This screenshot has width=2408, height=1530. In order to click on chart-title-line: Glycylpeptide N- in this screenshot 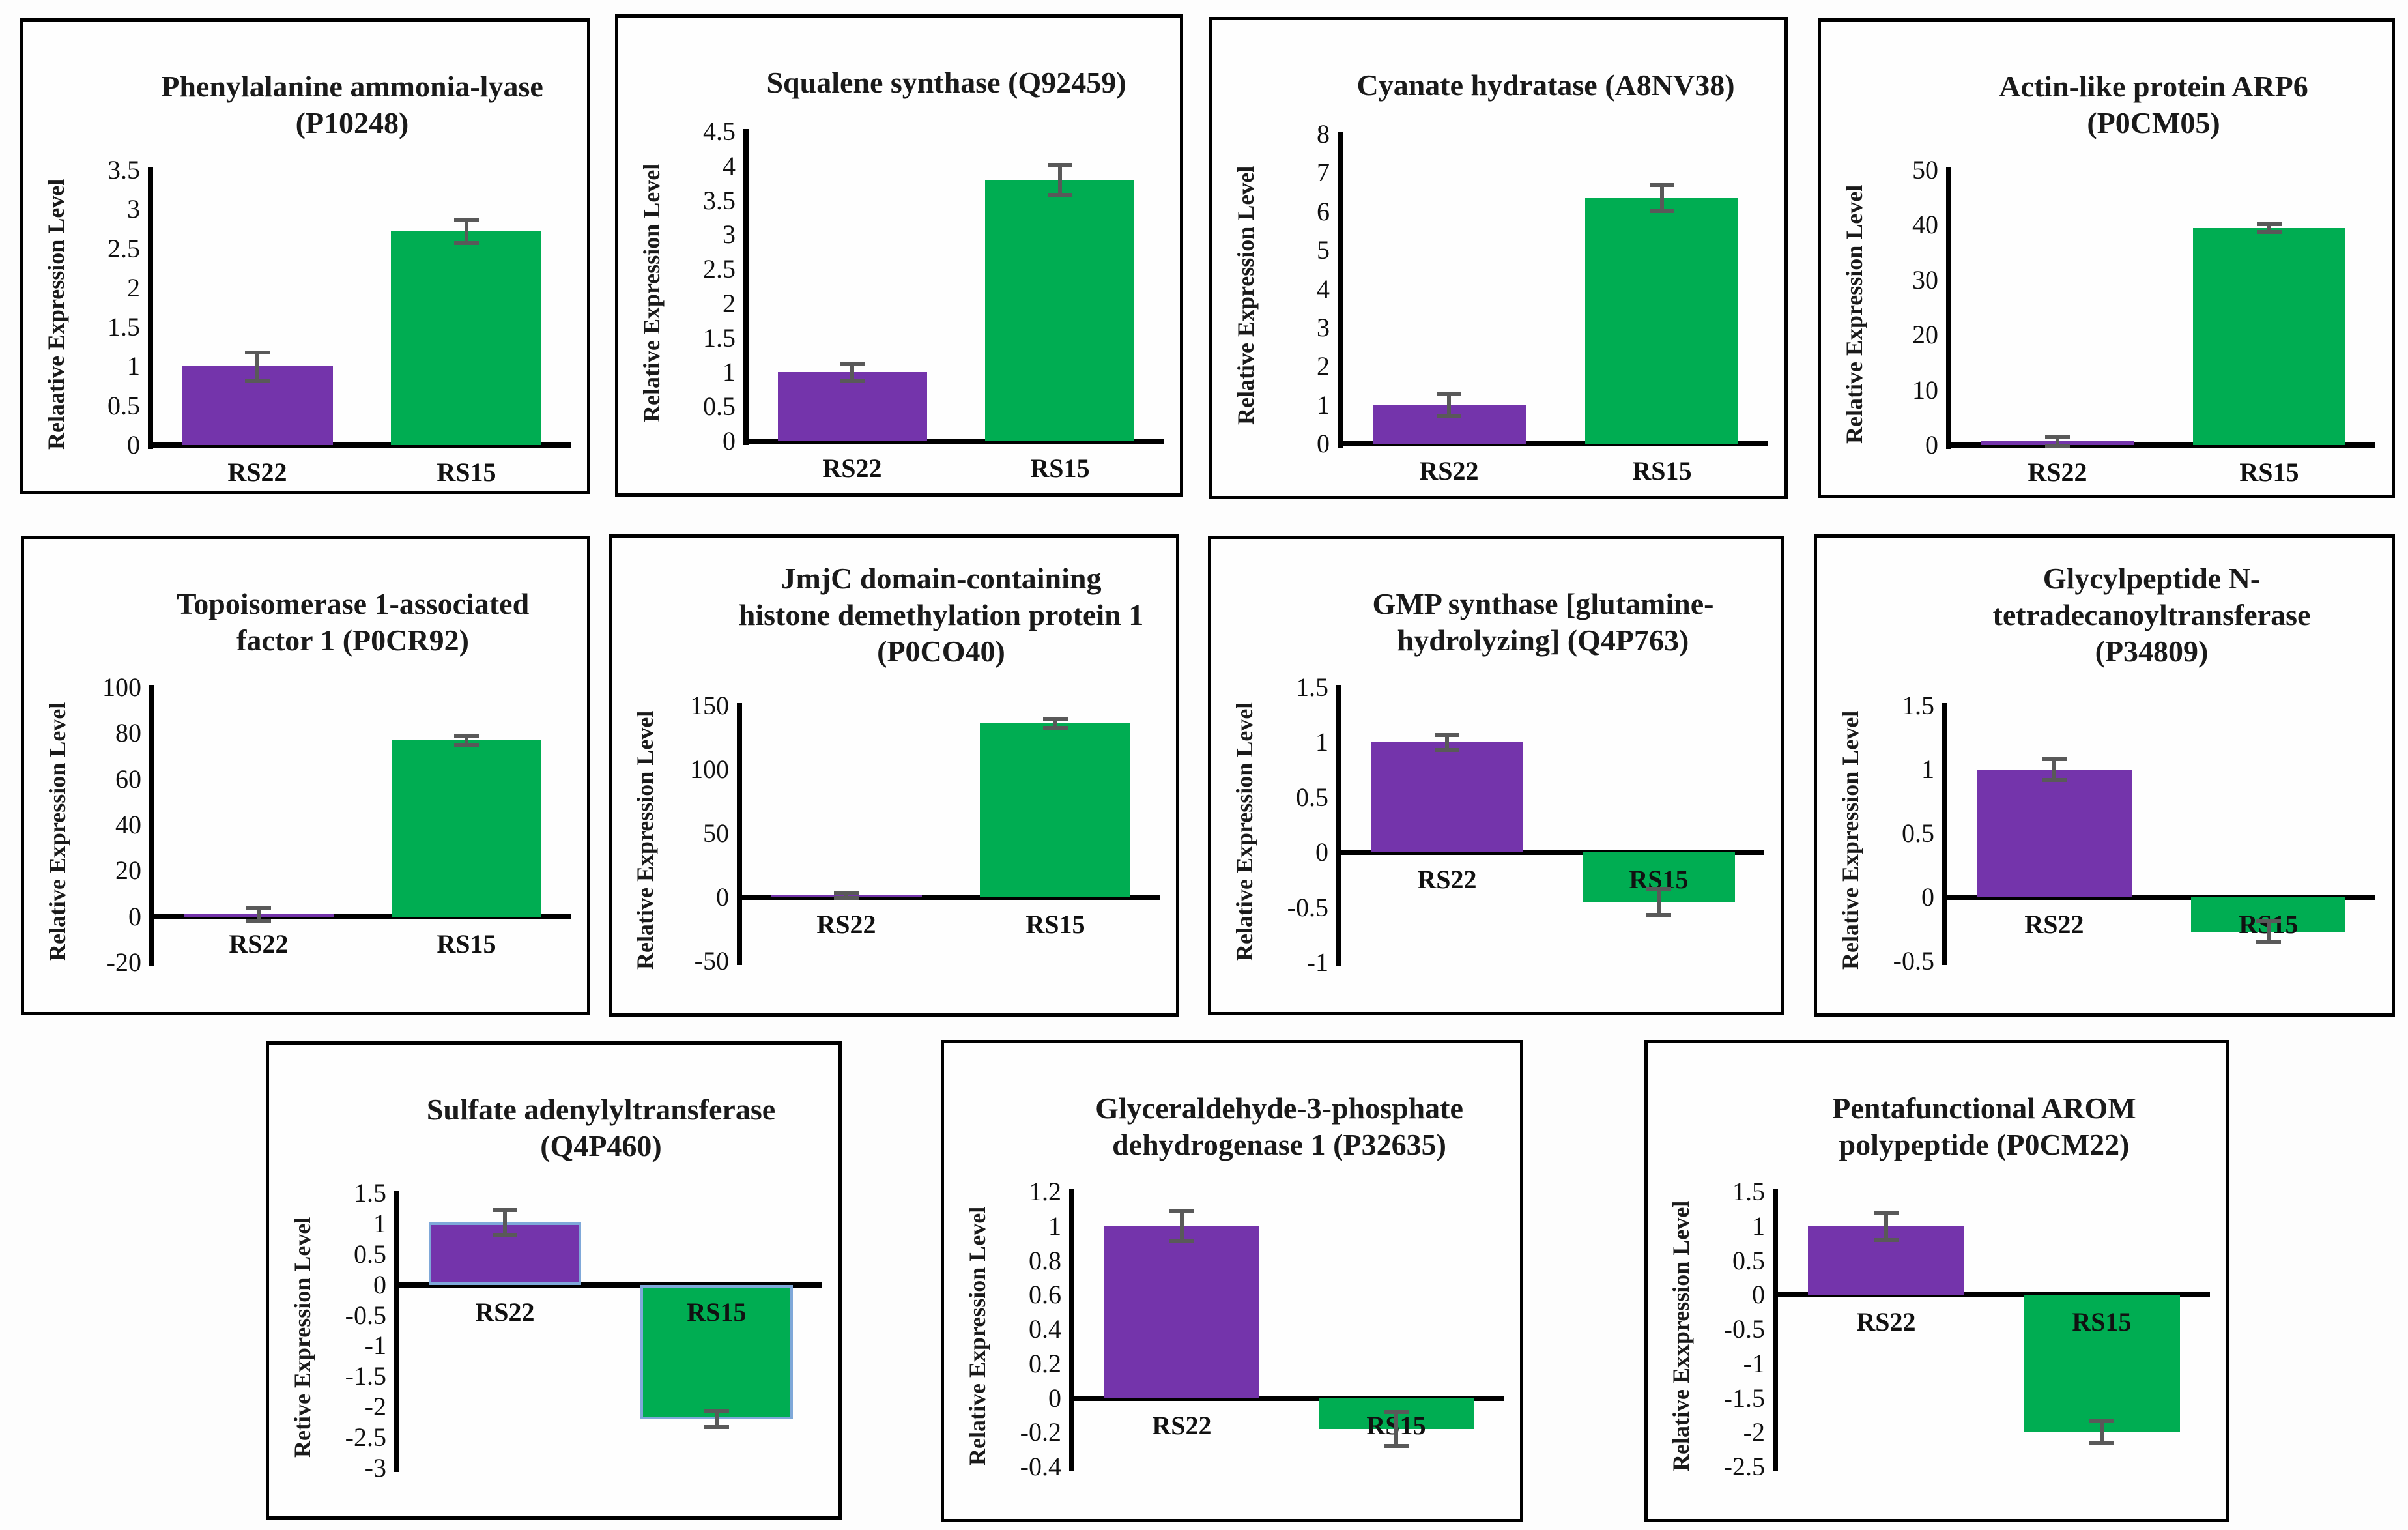, I will do `click(2151, 578)`.